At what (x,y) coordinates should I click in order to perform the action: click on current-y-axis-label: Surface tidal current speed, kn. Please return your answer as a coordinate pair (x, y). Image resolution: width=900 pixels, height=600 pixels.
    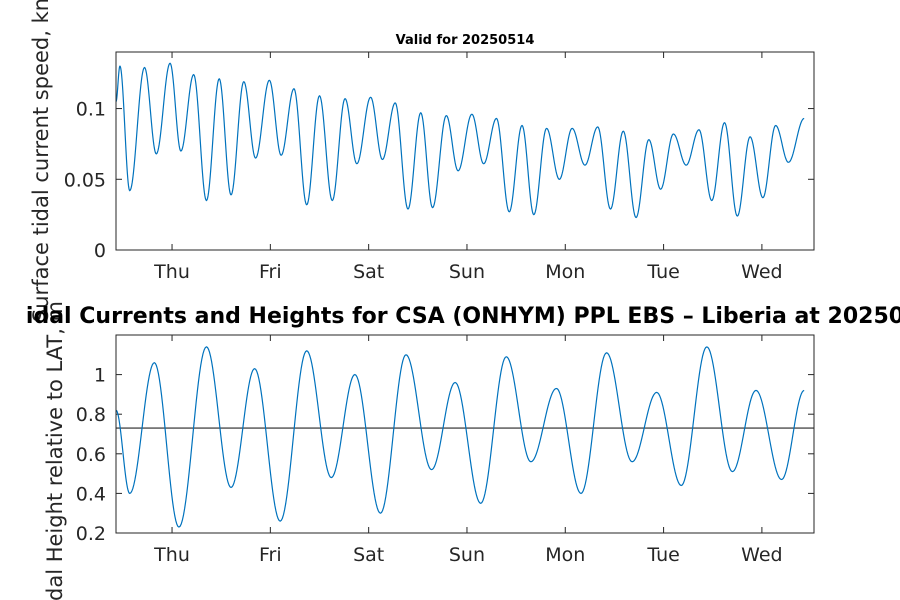
    Looking at the image, I should click on (41, 161).